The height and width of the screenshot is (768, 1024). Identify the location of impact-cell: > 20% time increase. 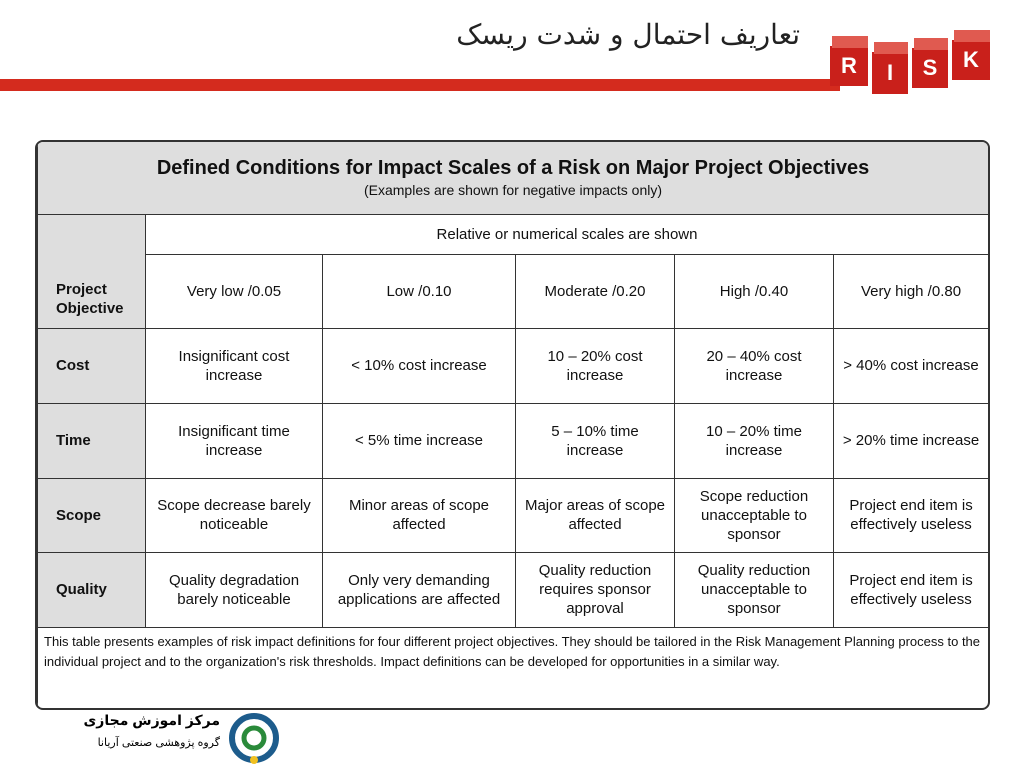
(910, 440).